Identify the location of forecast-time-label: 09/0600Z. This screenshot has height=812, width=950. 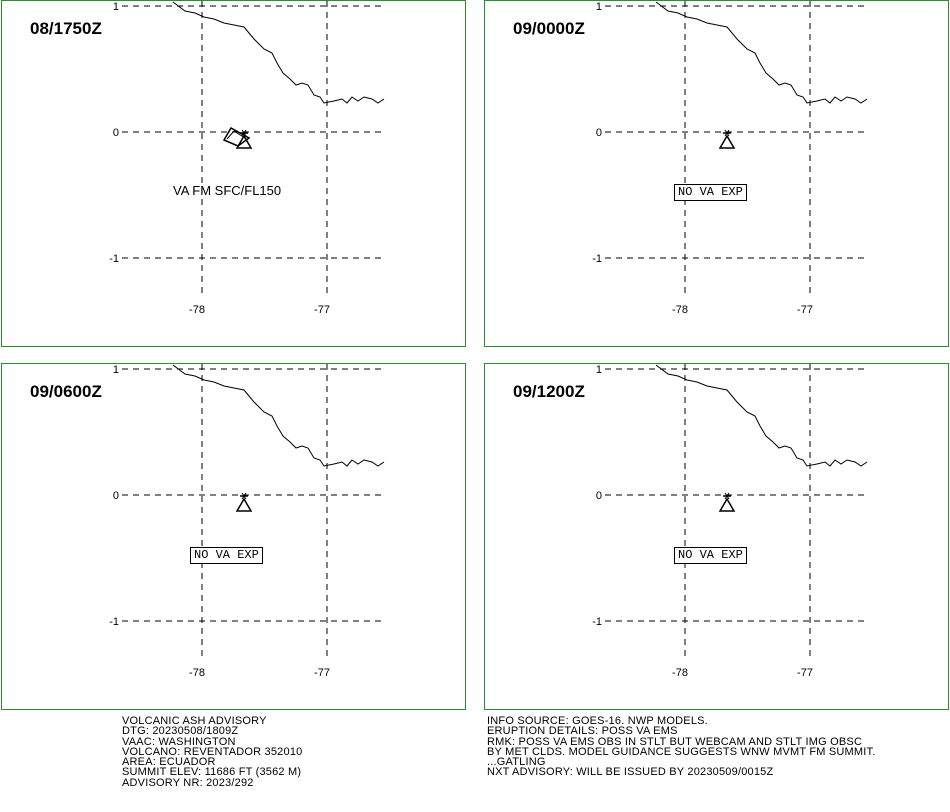
(66, 391).